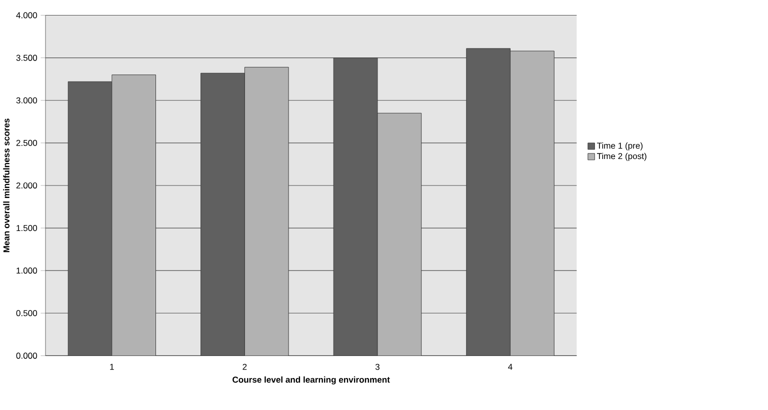 The height and width of the screenshot is (410, 768). I want to click on legend-label: Time 1 (pre), so click(620, 146).